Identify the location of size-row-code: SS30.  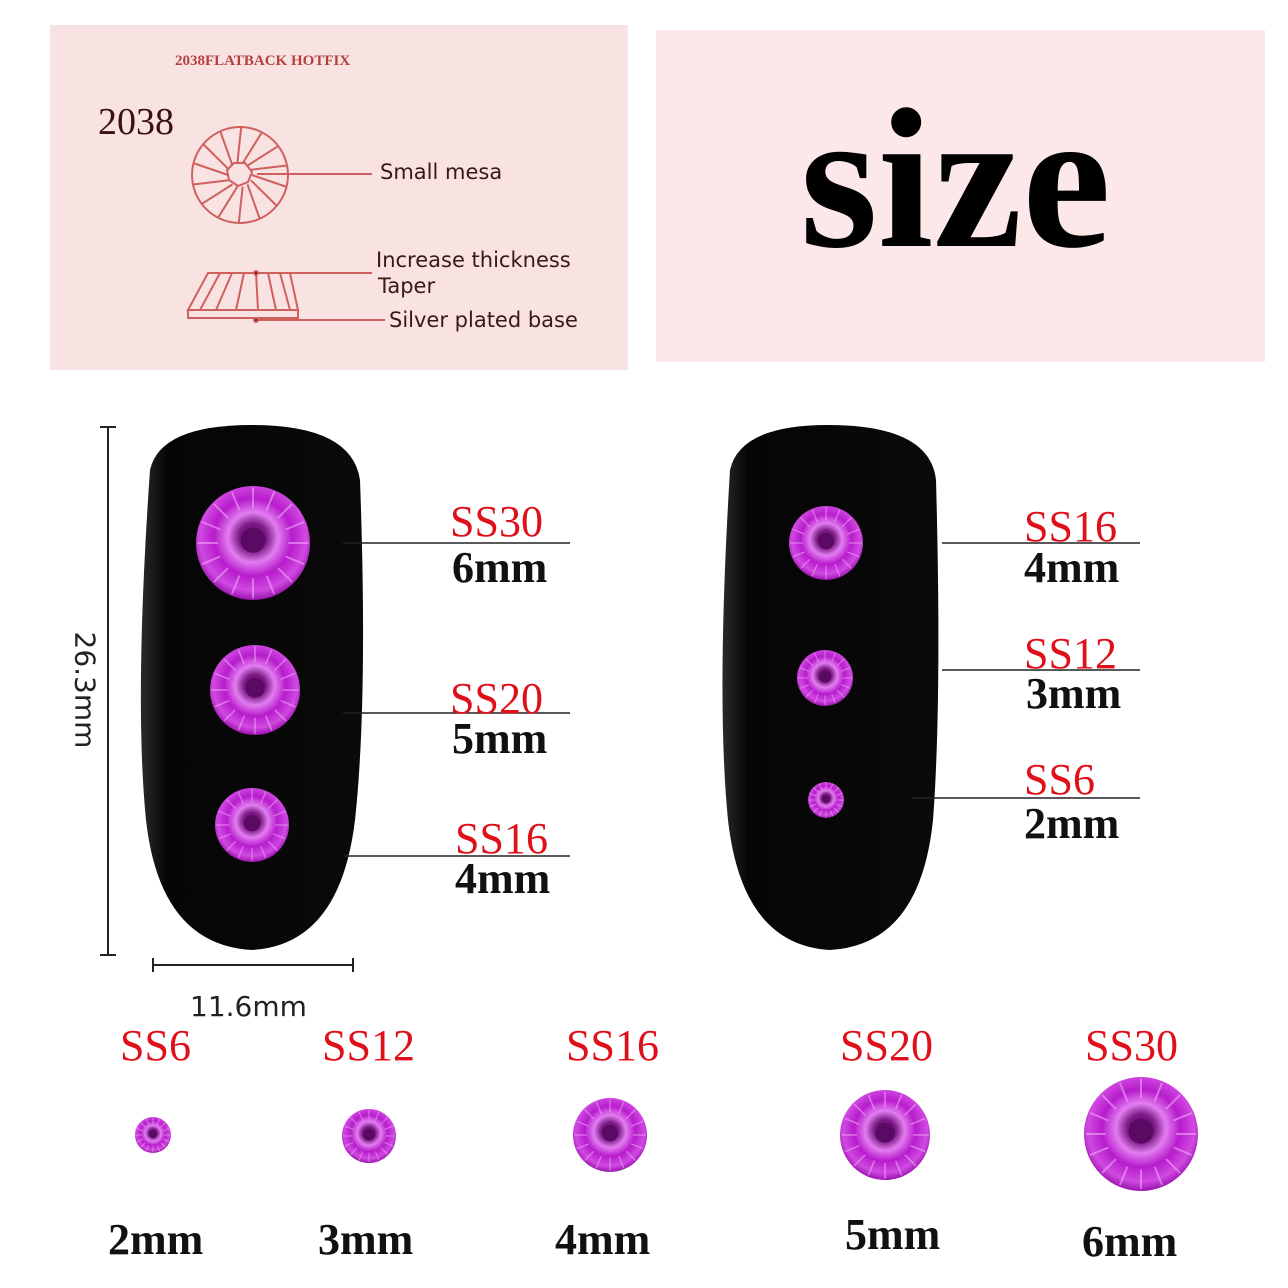
(1131, 1045).